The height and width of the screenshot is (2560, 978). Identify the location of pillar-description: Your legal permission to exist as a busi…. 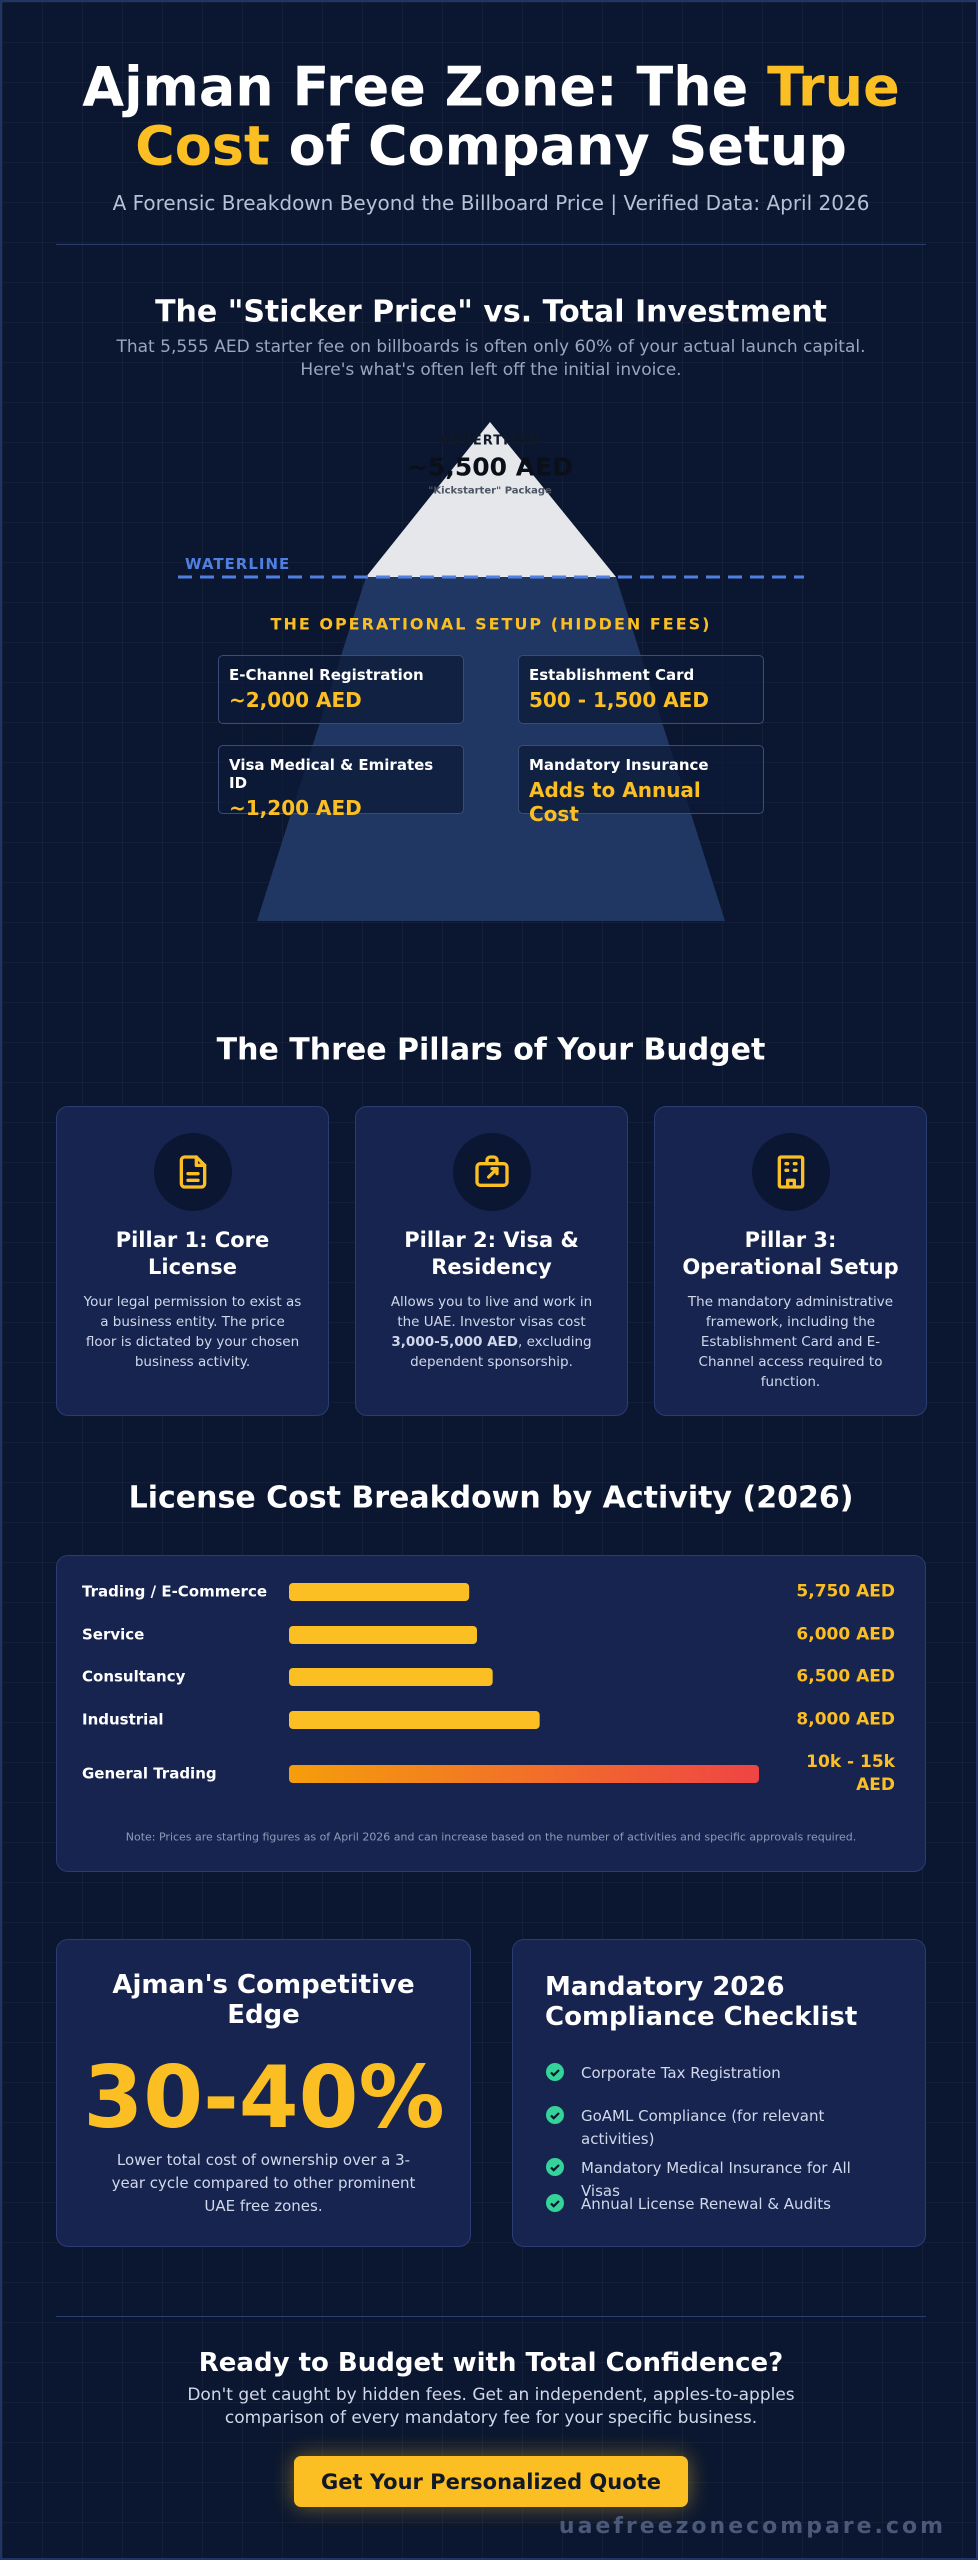
(193, 1332).